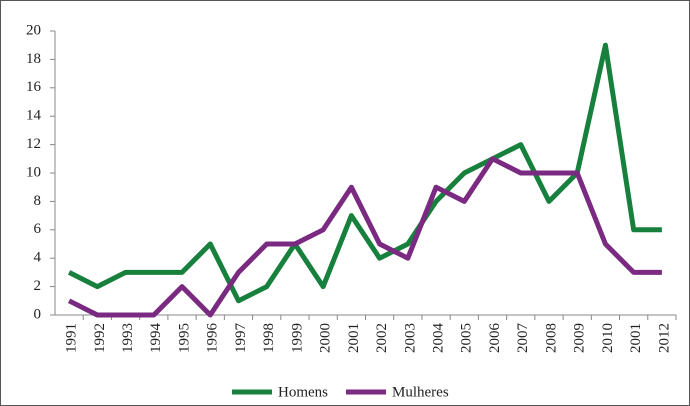 Image resolution: width=690 pixels, height=406 pixels. Describe the element at coordinates (38, 258) in the screenshot. I see `y-tick-label: 4` at that location.